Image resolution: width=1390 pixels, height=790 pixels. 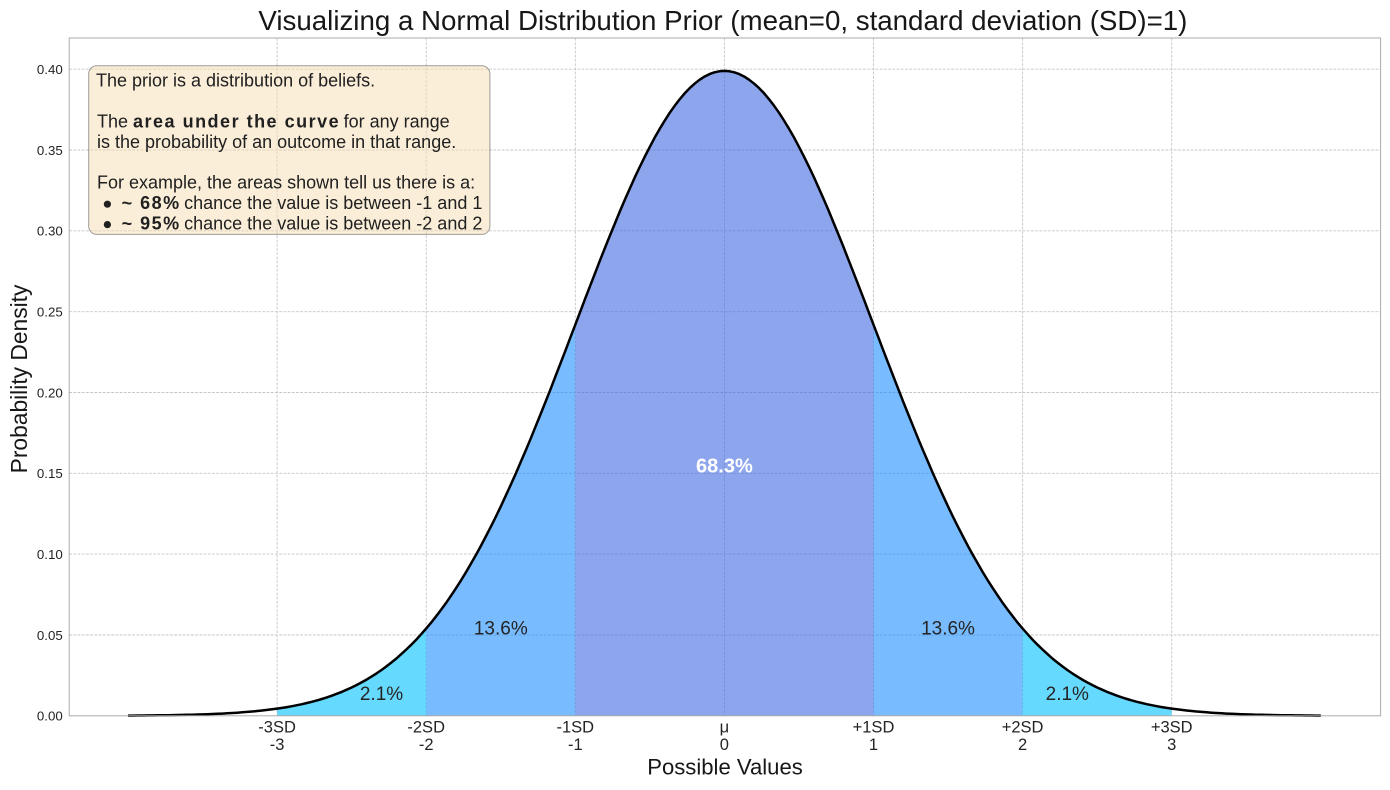 I want to click on svg-text: 2, so click(x=1022, y=745).